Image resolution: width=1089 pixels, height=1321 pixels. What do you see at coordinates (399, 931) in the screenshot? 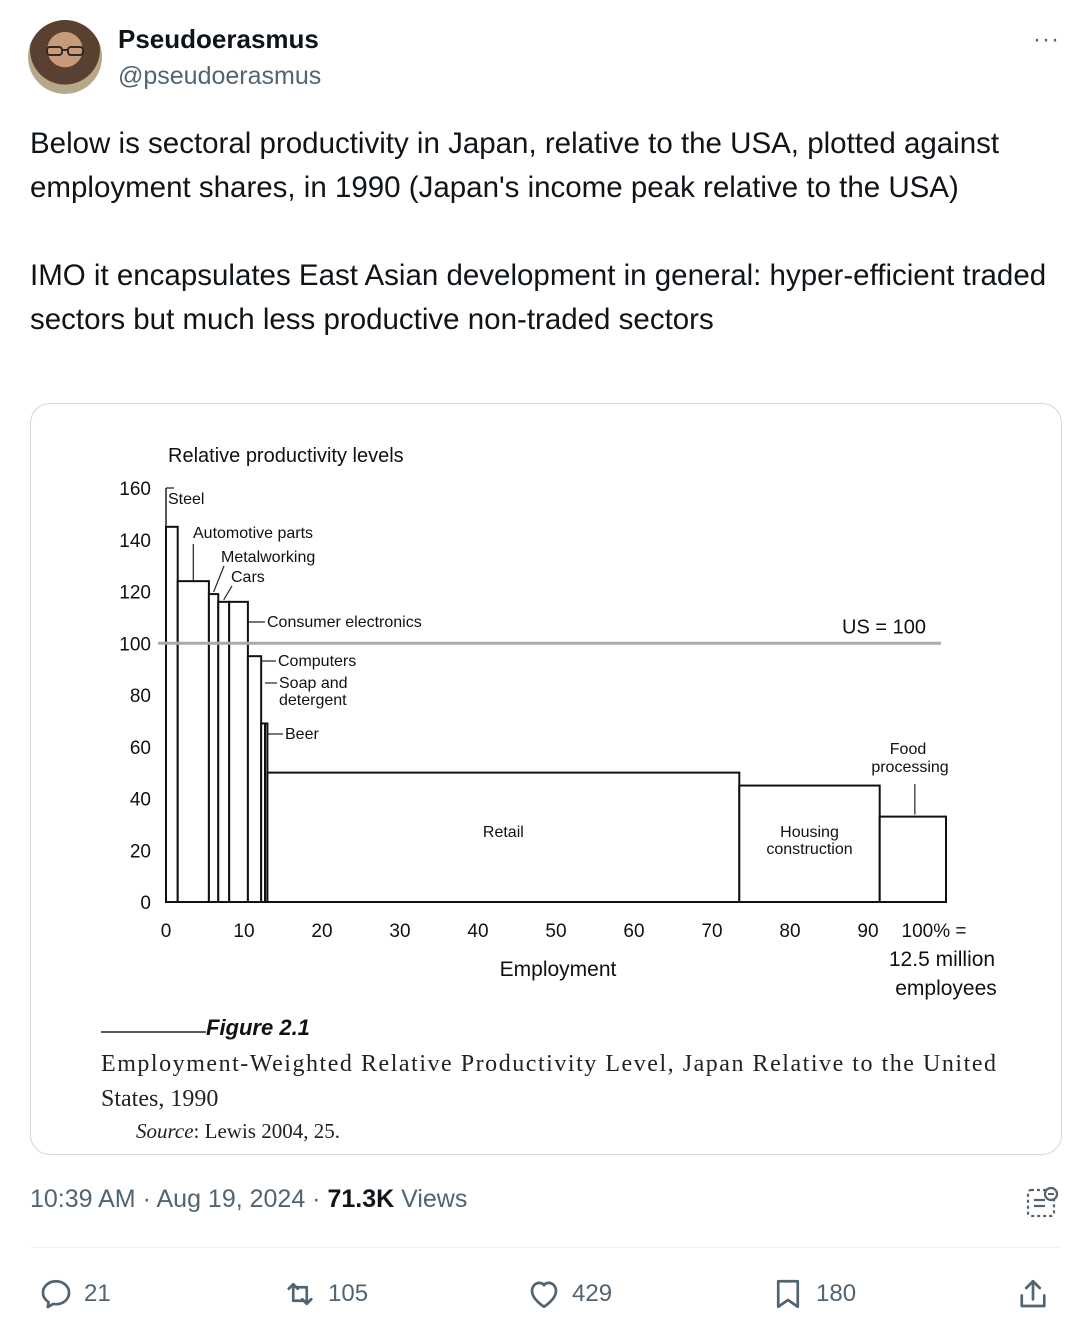
I see `x-tick-label: 30` at bounding box center [399, 931].